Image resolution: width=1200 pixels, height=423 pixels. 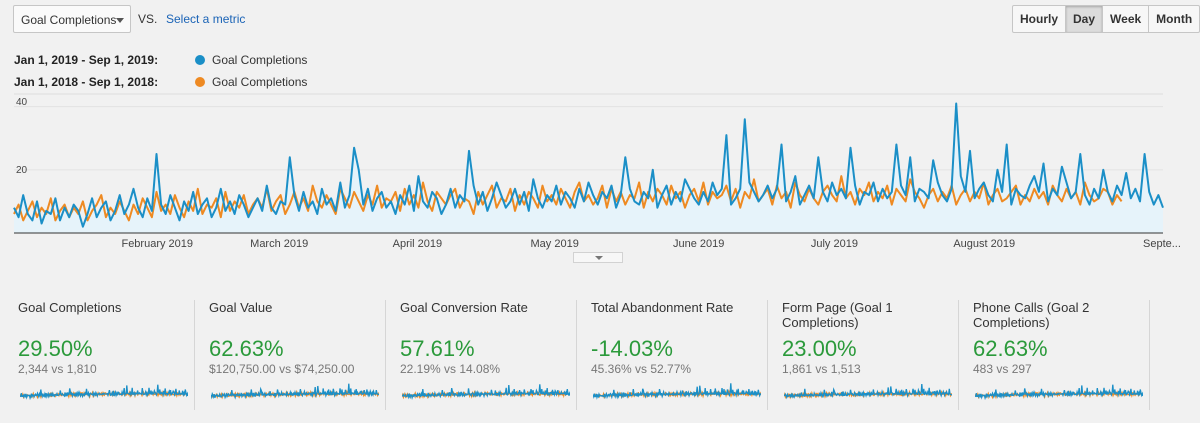 I want to click on scorecard-title: Form Page (Goal 1 Completions), so click(x=837, y=315).